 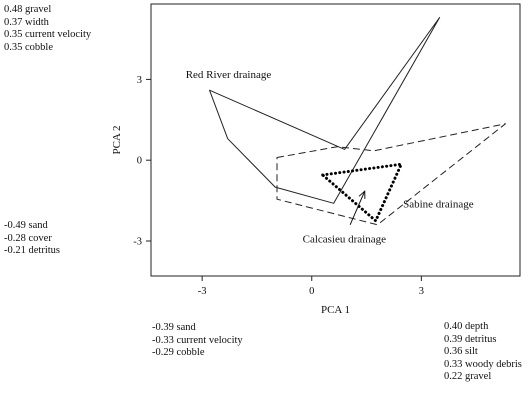 I want to click on loading-item: 0.40 depth, so click(x=466, y=326).